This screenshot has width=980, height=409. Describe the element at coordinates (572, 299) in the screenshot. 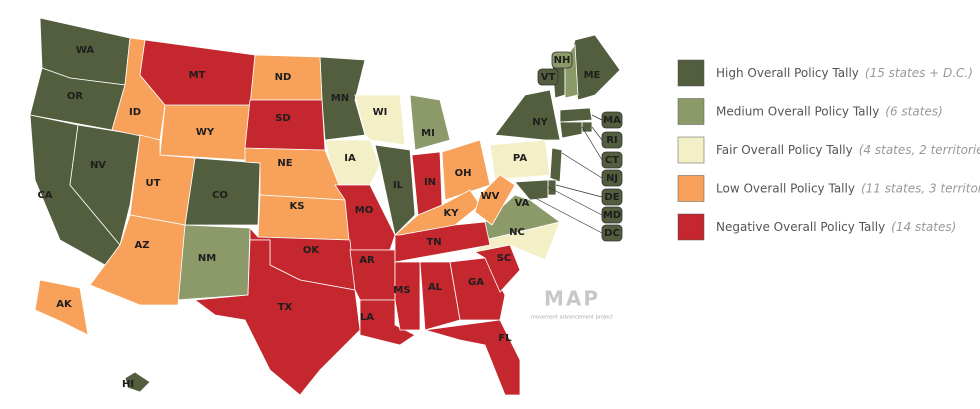

I see `logo-title: MAP` at that location.